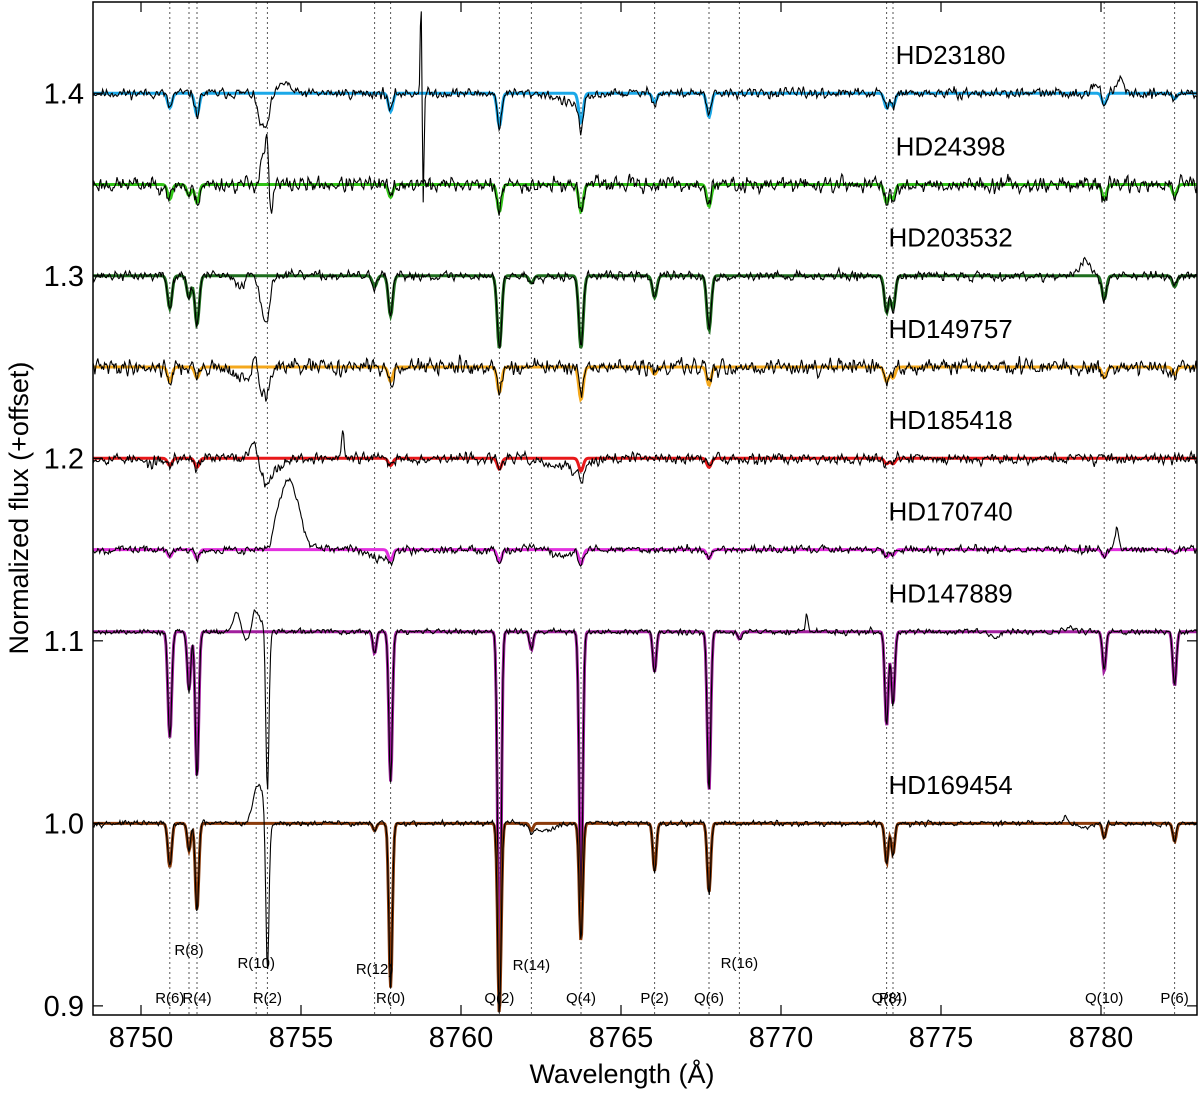 This screenshot has width=1200, height=1099. I want to click on observed-line-HD170740, so click(644, 522).